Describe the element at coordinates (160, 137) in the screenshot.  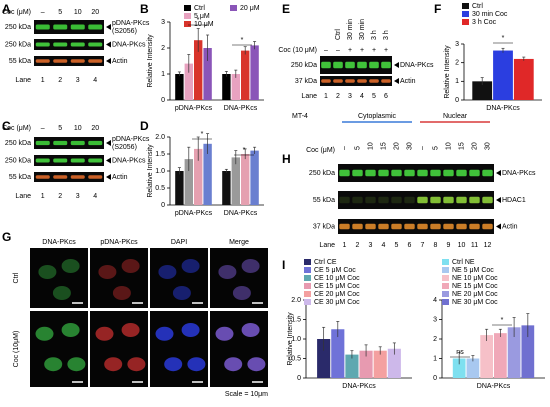
I see `y-tick-label: 2.0` at that location.